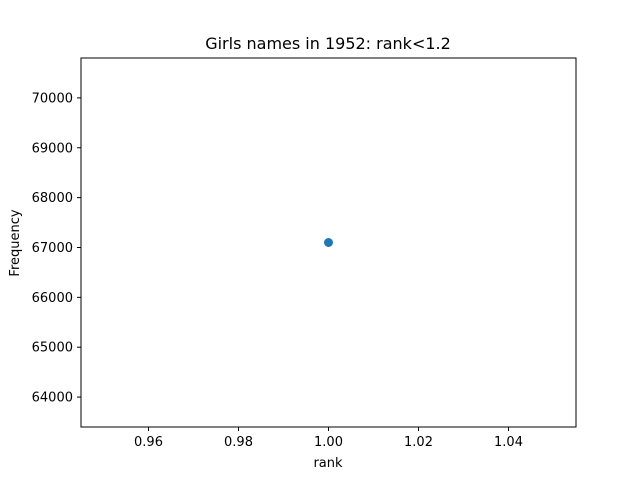 The width and height of the screenshot is (640, 480). What do you see at coordinates (508, 442) in the screenshot?
I see `x-tick-label: 1.04` at bounding box center [508, 442].